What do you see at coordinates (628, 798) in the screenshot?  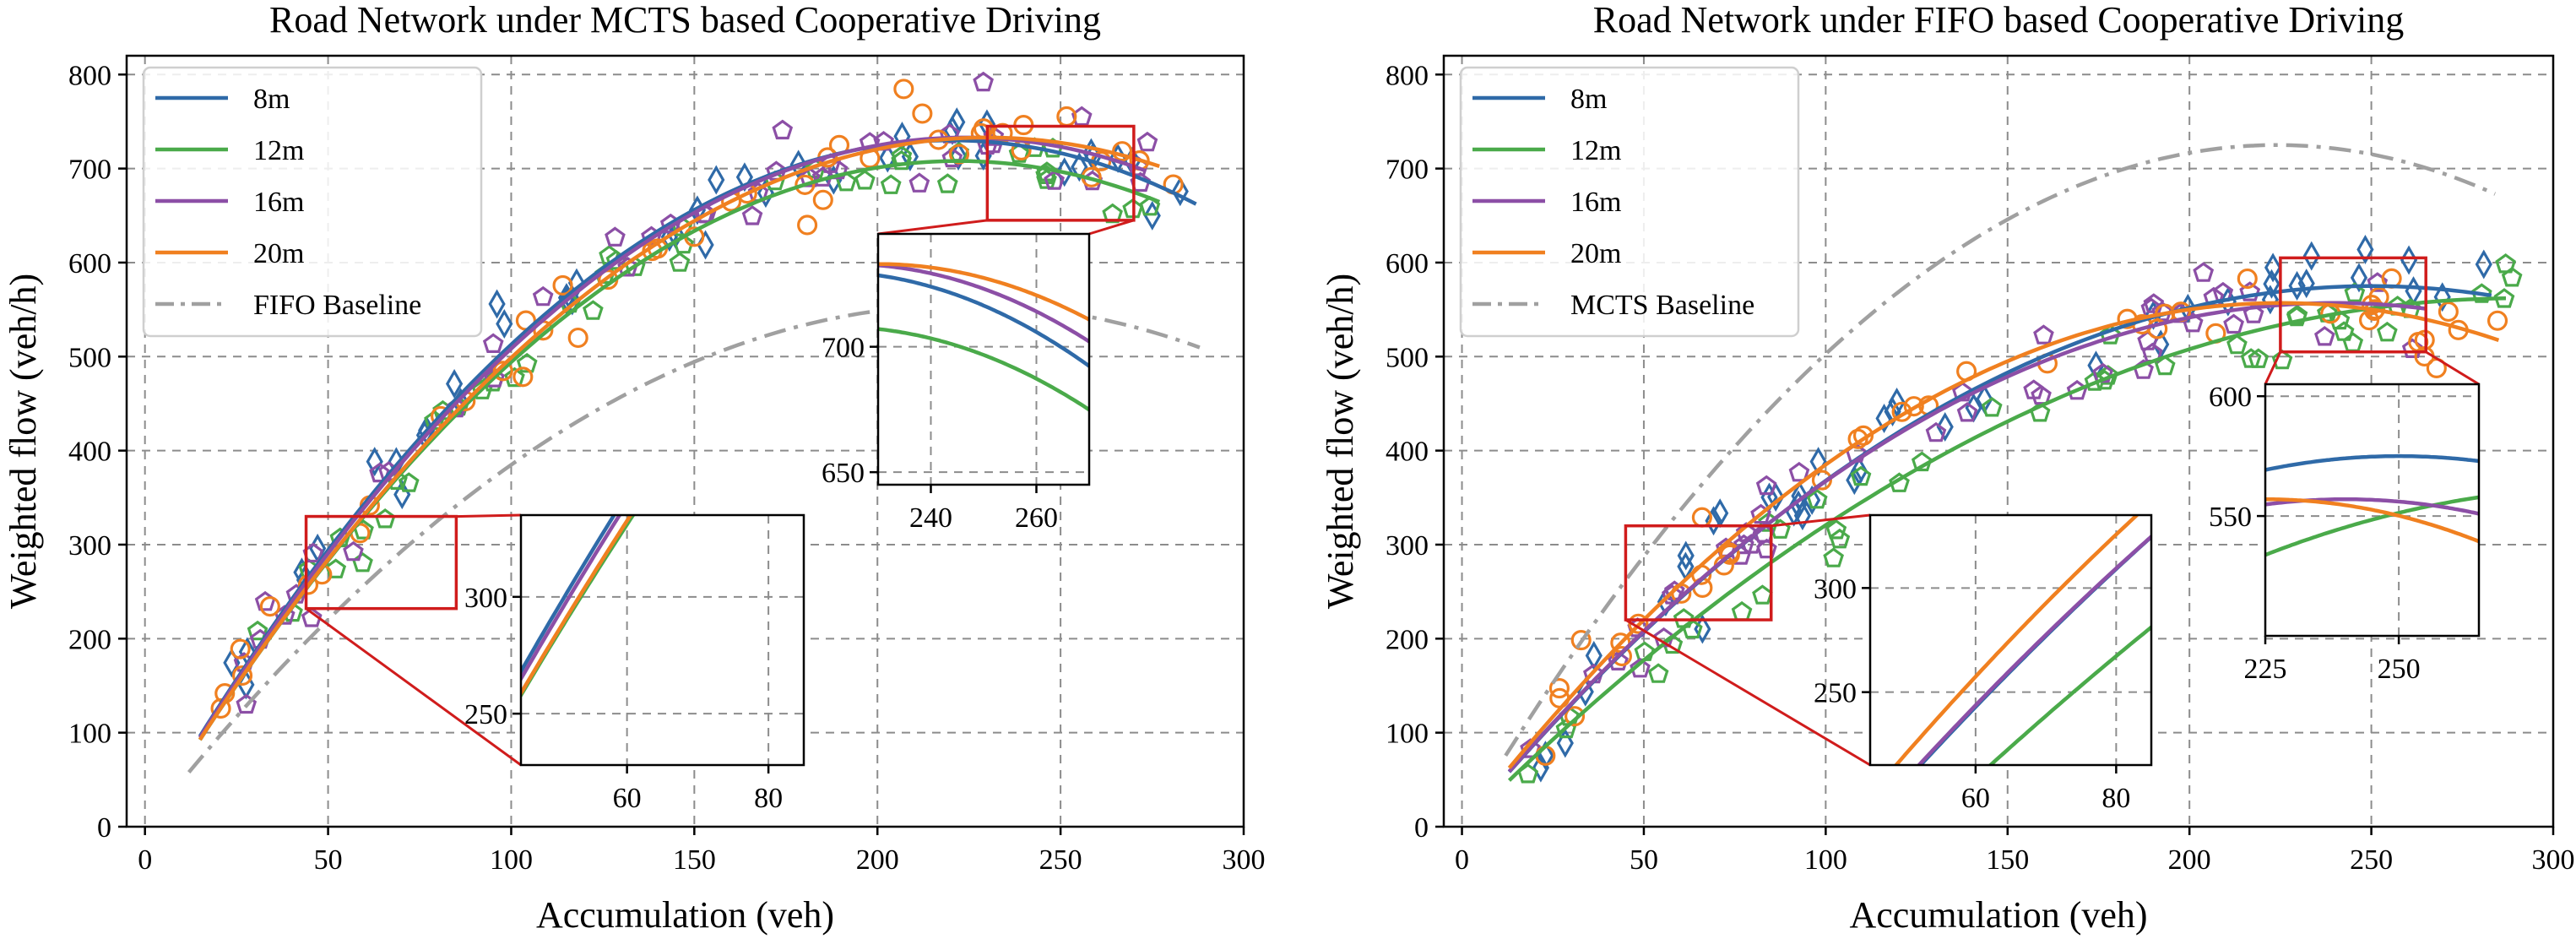 I see `inset-tick-label-x: 60` at bounding box center [628, 798].